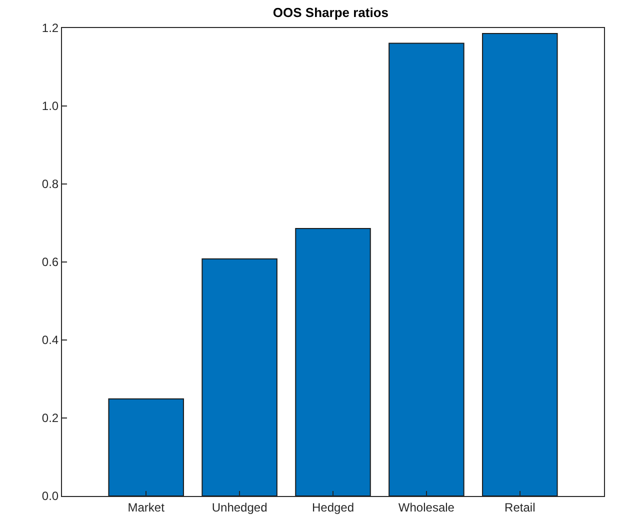 This screenshot has width=624, height=522. I want to click on y-tick-label: 0.6, so click(50, 262).